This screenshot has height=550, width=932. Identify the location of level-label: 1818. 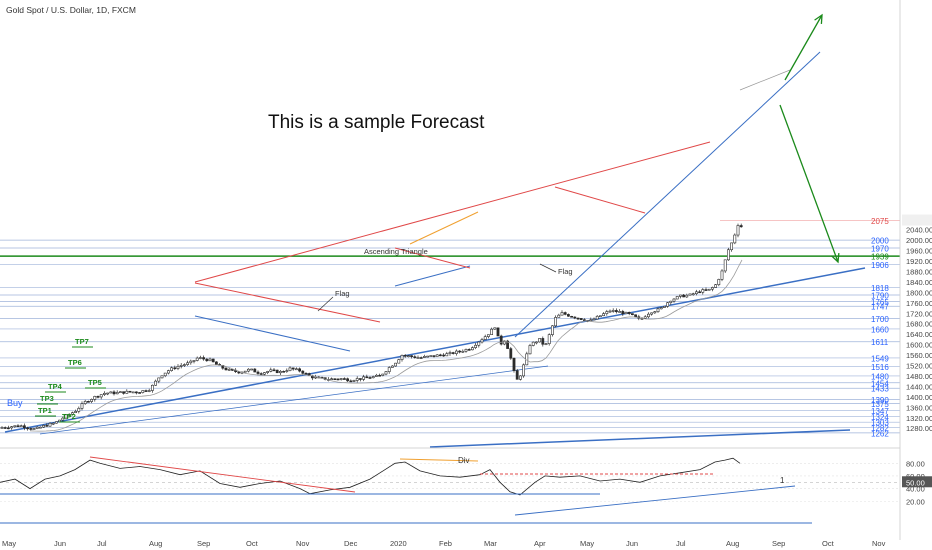
(880, 288).